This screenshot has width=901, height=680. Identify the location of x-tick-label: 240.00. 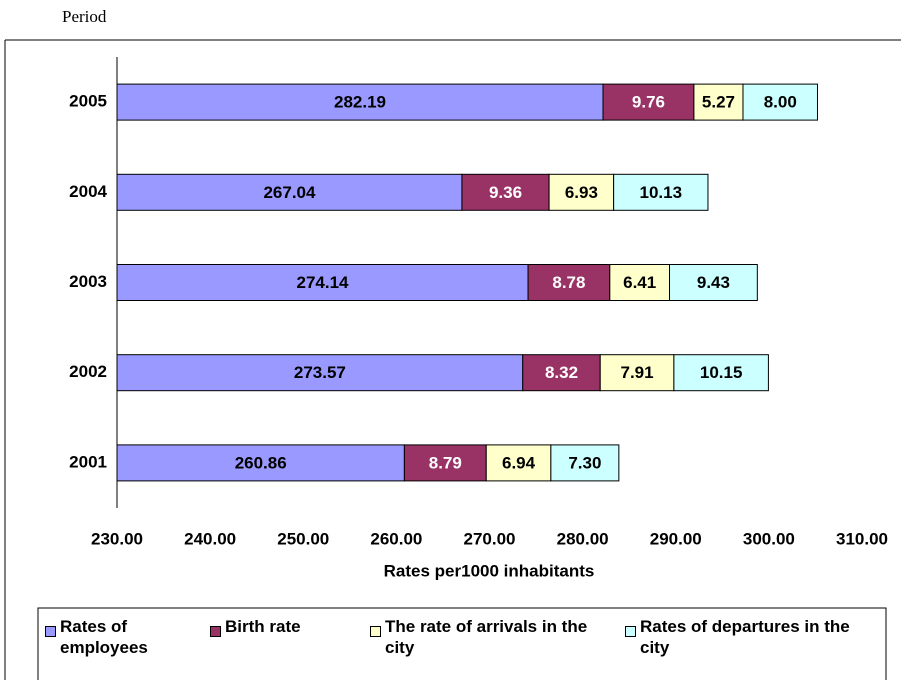
(210, 538).